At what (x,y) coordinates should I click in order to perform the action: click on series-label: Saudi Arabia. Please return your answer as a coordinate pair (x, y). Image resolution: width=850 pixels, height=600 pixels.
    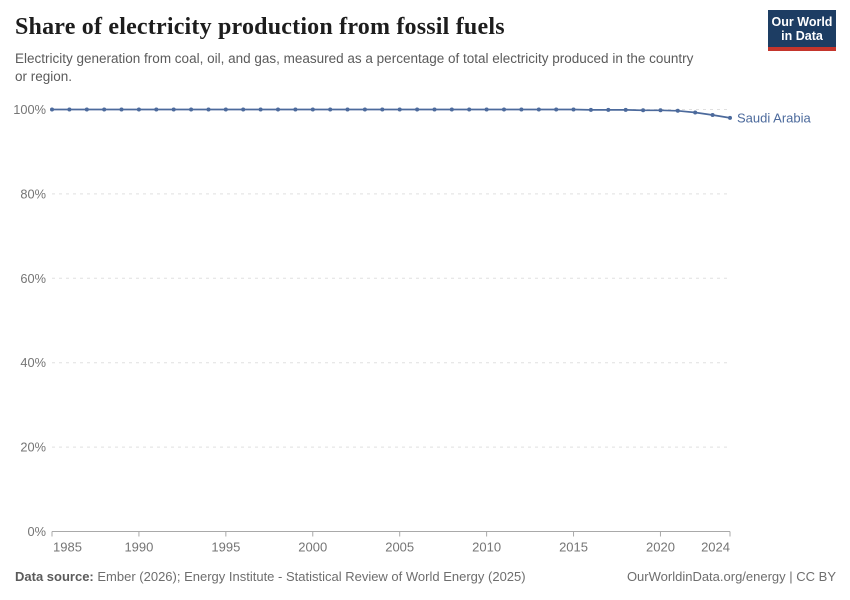
    Looking at the image, I should click on (774, 117).